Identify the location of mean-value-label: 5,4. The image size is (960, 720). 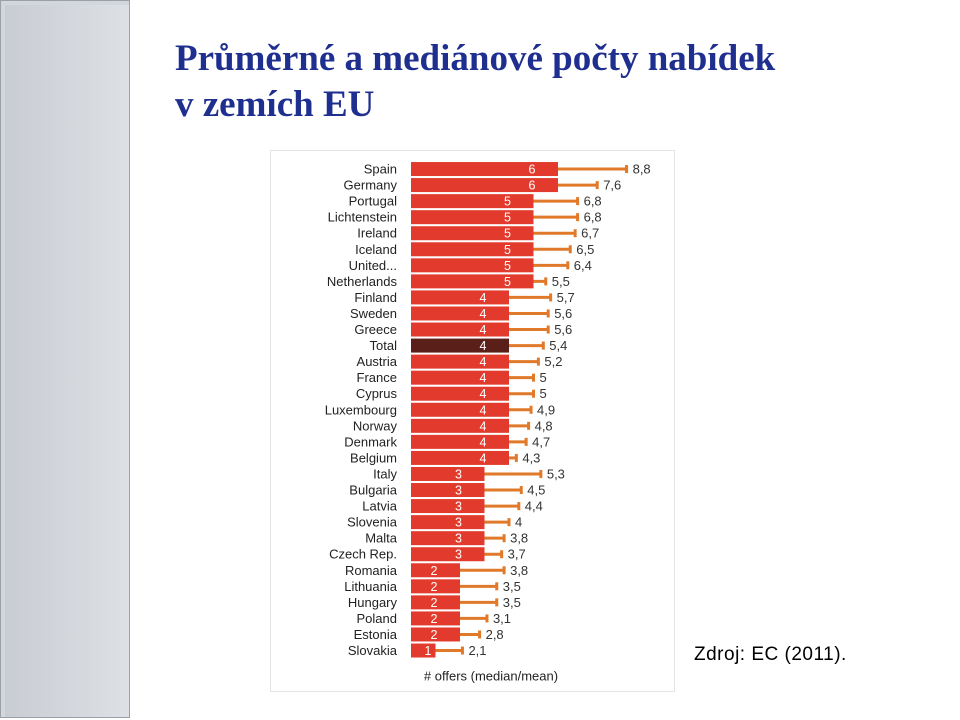
(558, 345).